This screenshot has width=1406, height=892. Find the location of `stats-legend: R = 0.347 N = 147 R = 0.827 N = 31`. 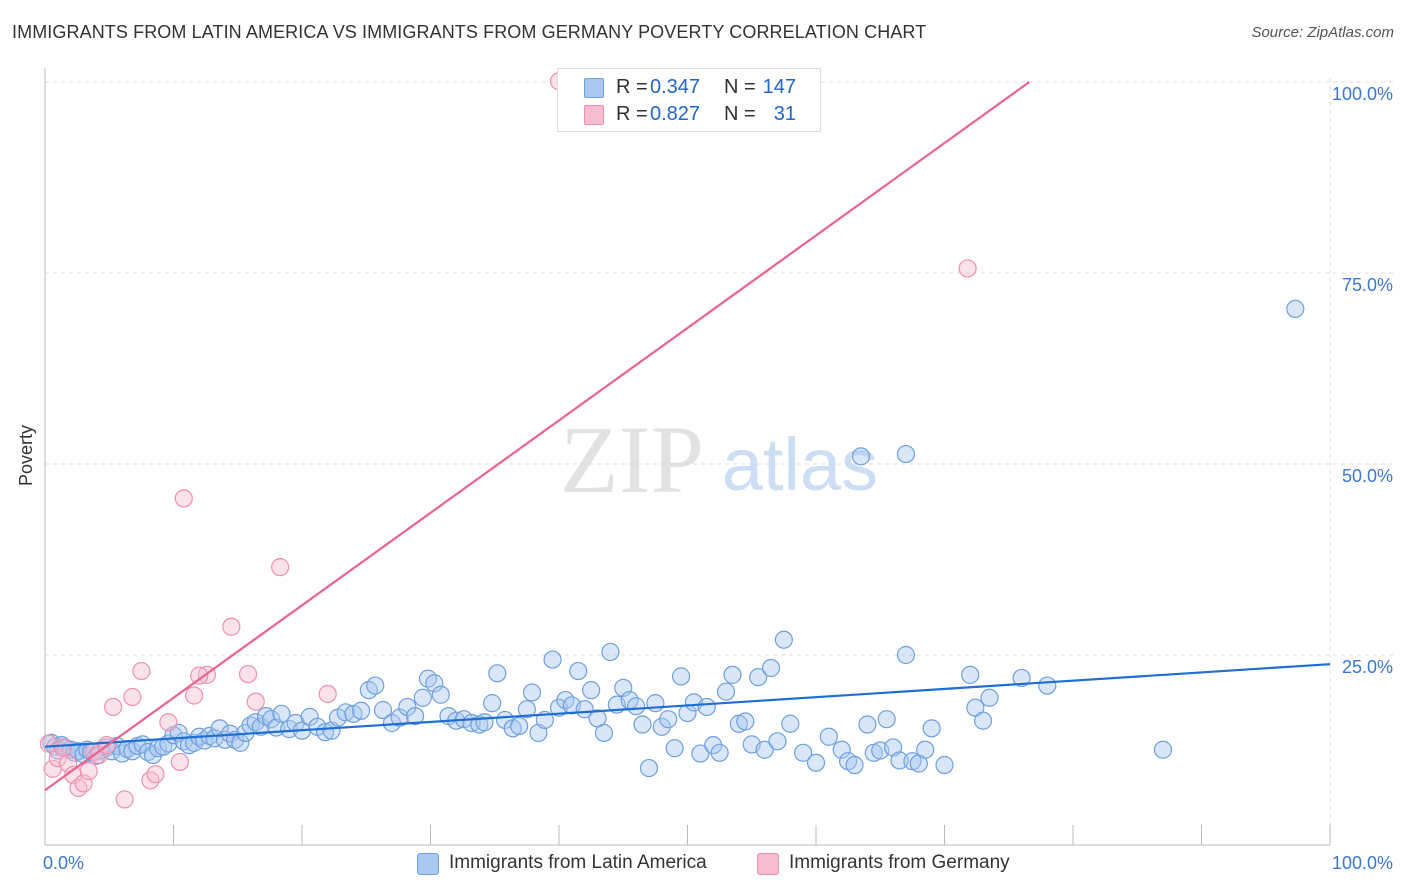

stats-legend: R = 0.347 N = 147 R = 0.827 N = 31 is located at coordinates (689, 100).